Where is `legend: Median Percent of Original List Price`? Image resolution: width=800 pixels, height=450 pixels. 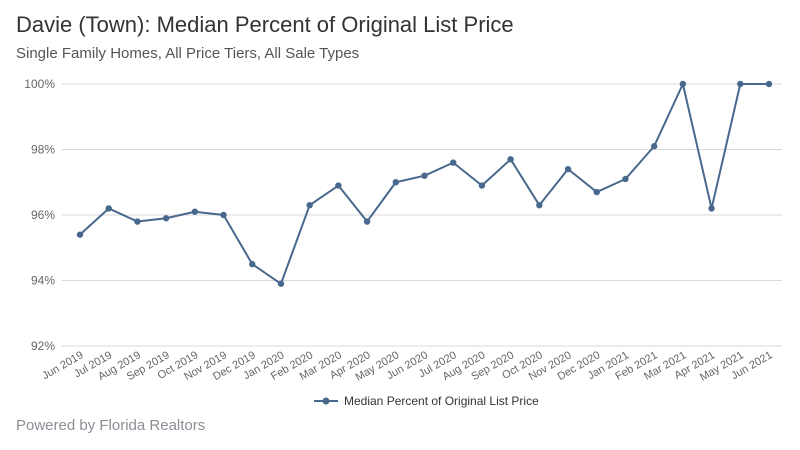 legend: Median Percent of Original List Price is located at coordinates (426, 401).